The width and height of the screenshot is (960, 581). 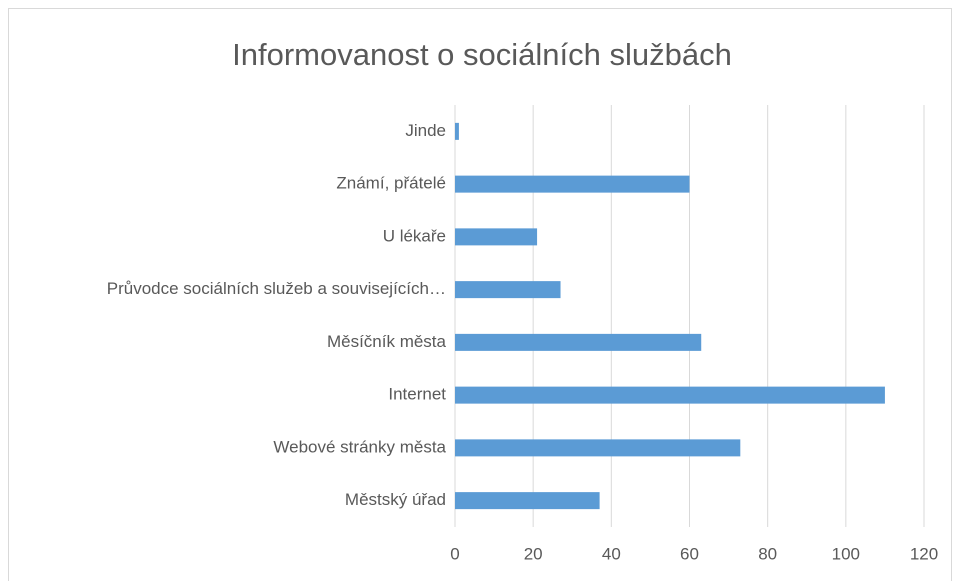 What do you see at coordinates (359, 446) in the screenshot?
I see `y-tick-label: Webové stránky města` at bounding box center [359, 446].